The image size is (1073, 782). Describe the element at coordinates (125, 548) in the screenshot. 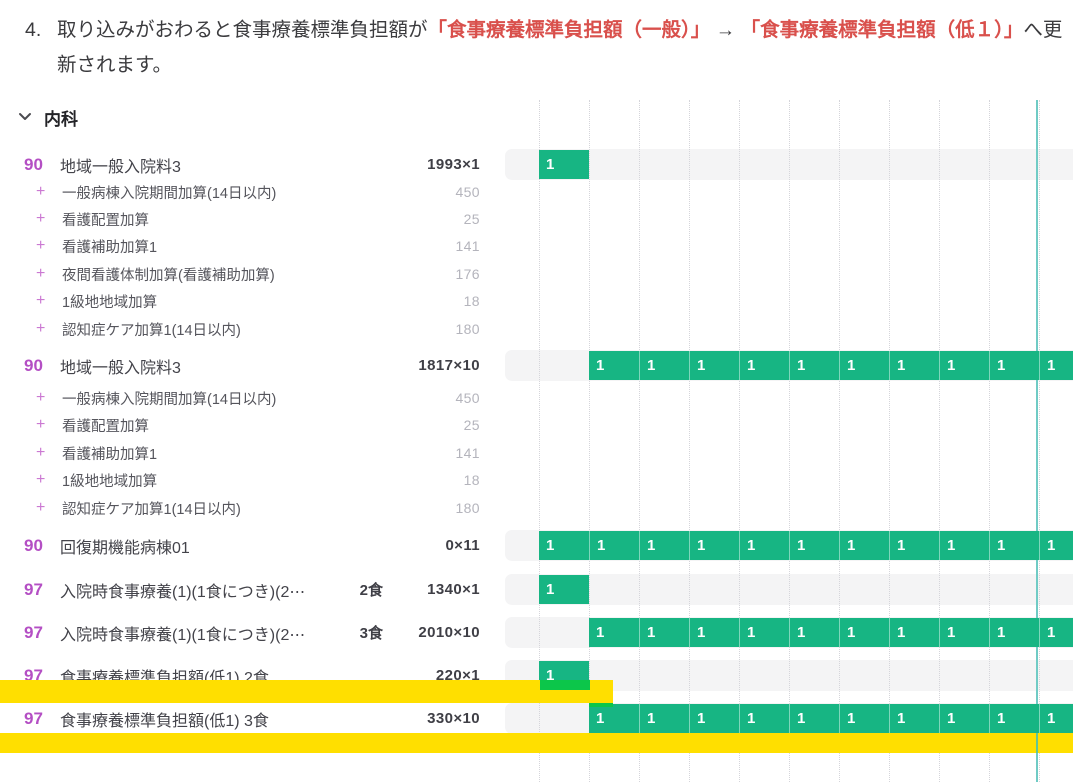

I see `row-label: 回復期機能病棟01` at that location.